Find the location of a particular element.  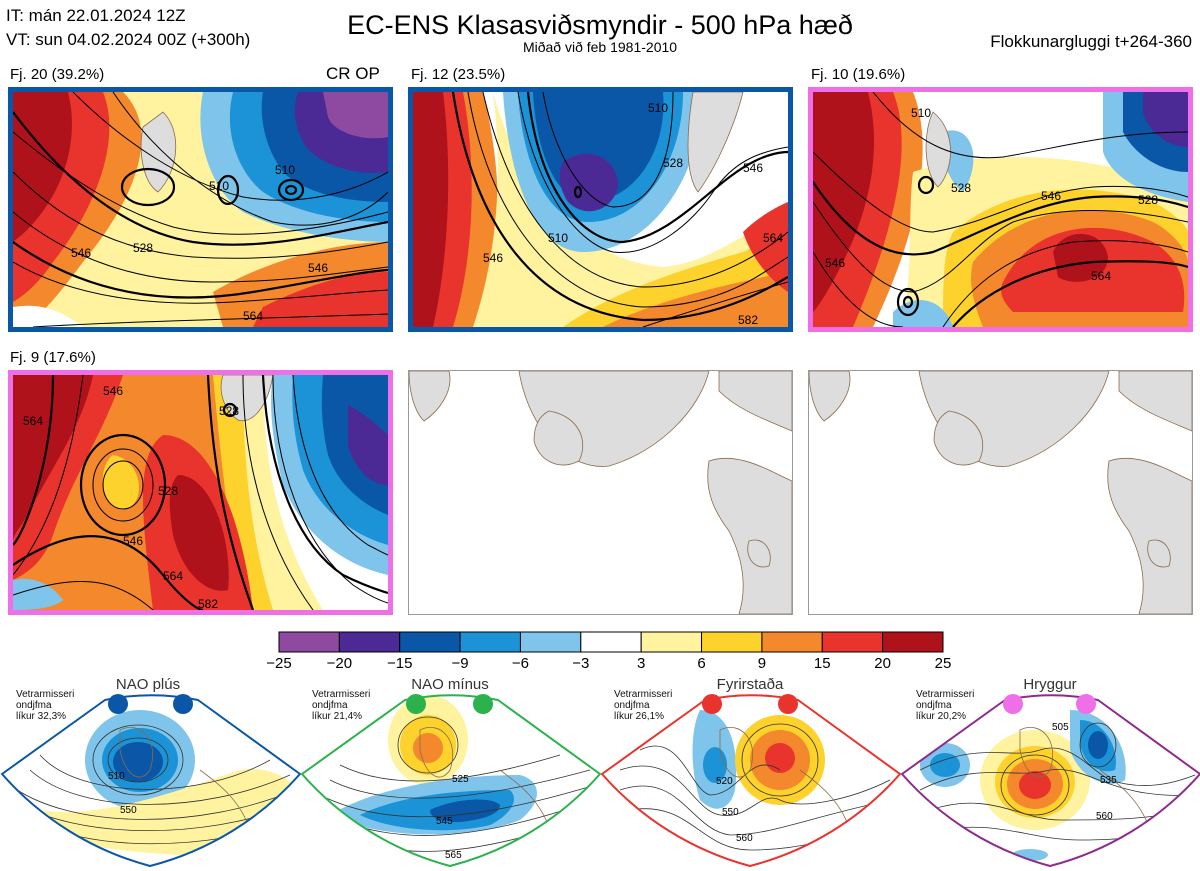

colorbar-tick-label: −15 is located at coordinates (399, 663).